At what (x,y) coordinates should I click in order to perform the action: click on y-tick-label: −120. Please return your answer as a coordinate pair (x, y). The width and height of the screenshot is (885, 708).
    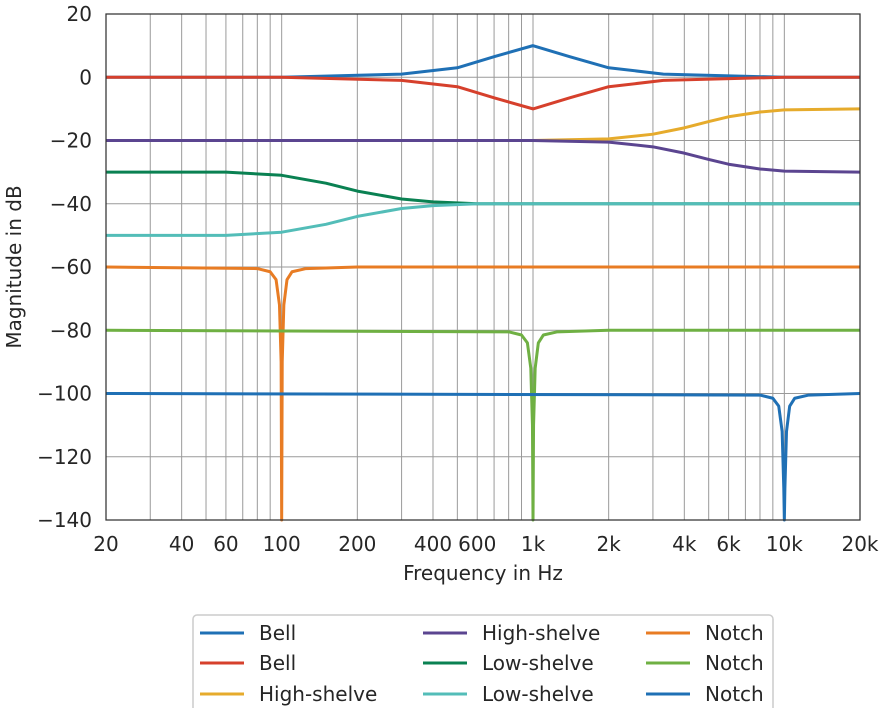
    Looking at the image, I should click on (64, 457).